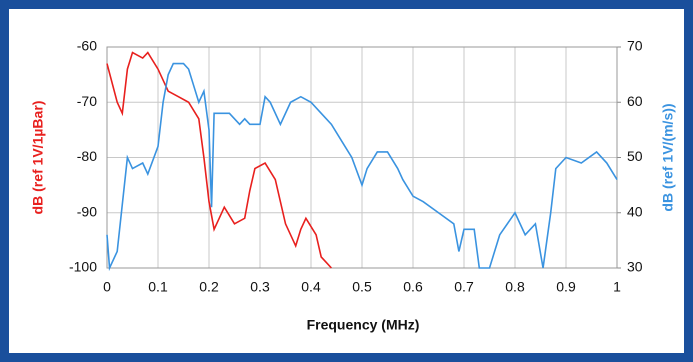 The image size is (693, 362). What do you see at coordinates (107, 287) in the screenshot?
I see `x-tick-label: 0` at bounding box center [107, 287].